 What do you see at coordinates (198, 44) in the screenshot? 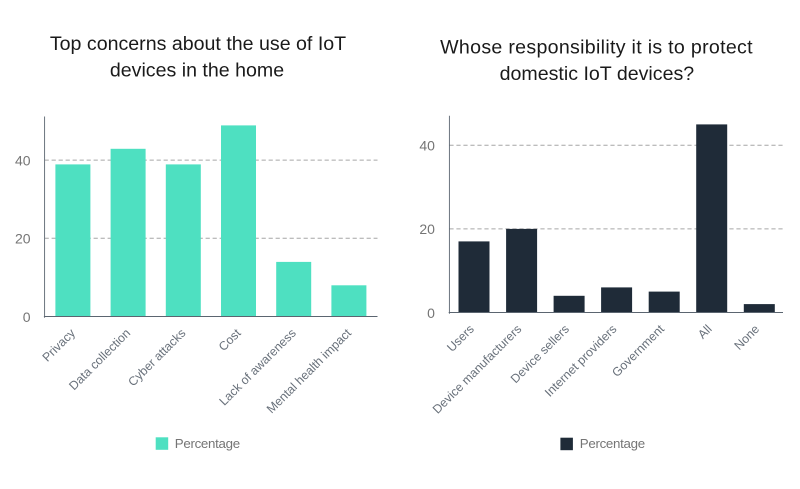
I see `svg-text:Top concerns about the use of: Top concerns about the use of IoT` at bounding box center [198, 44].